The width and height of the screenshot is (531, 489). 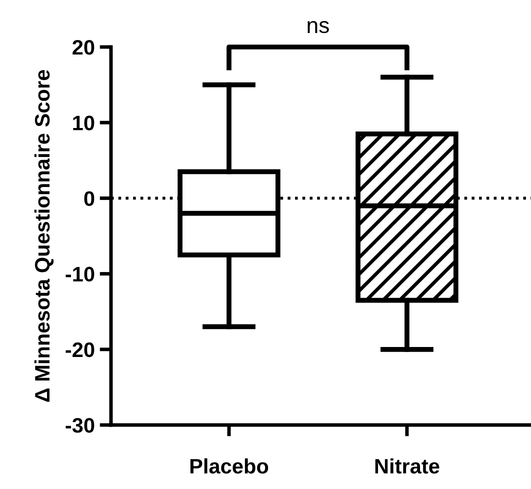 What do you see at coordinates (44, 236) in the screenshot?
I see `y-axis-title: Δ Minnesota Questionnaire Score` at bounding box center [44, 236].